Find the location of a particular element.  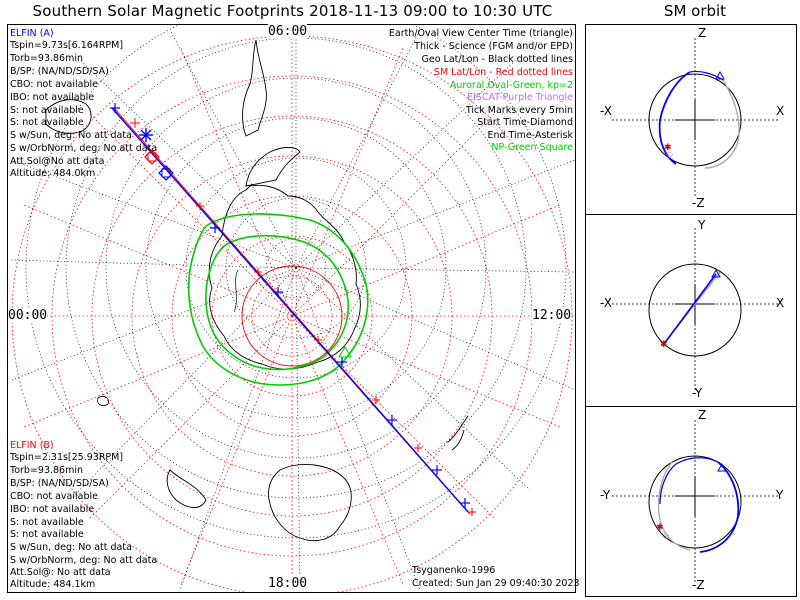

sm-inner-circle is located at coordinates (292, 316).